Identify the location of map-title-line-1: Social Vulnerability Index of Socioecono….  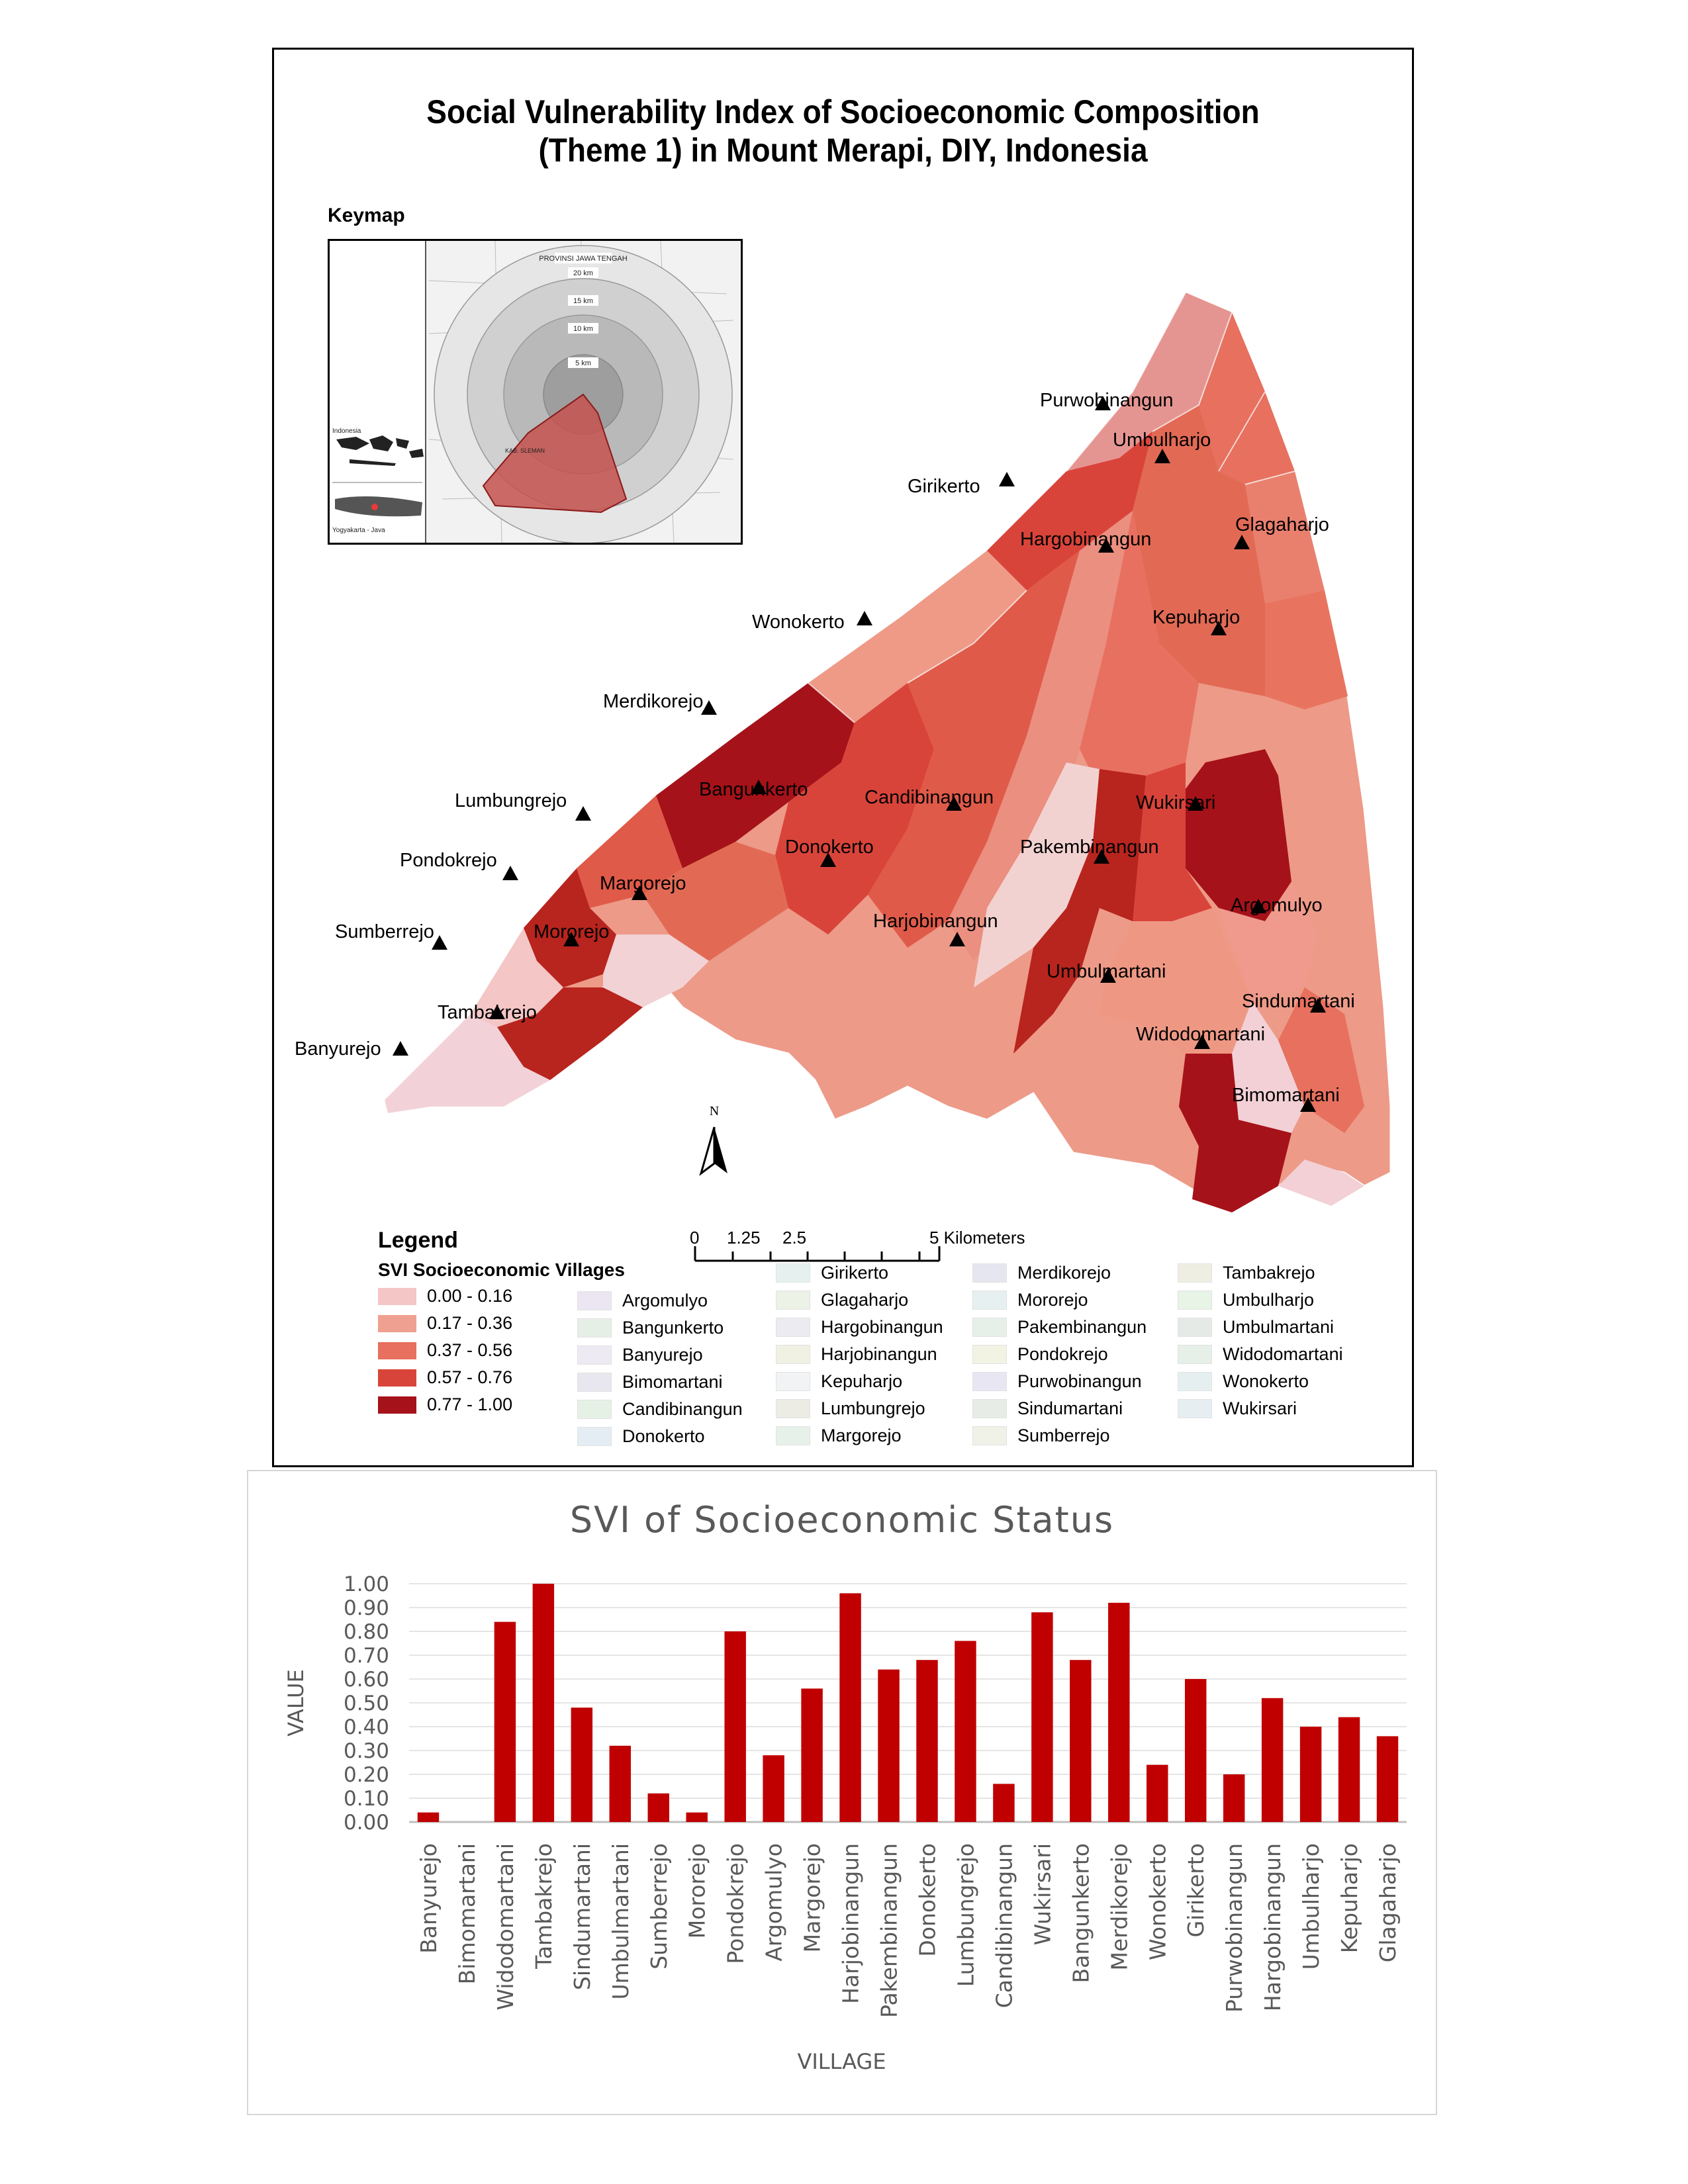
(843, 111).